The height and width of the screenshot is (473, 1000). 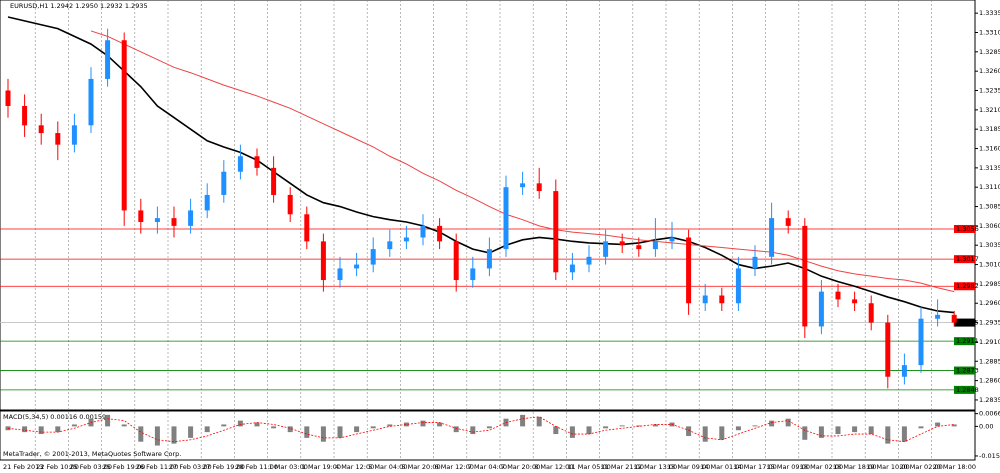 What do you see at coordinates (420, 467) in the screenshot?
I see `x-tick-label: 5 Mar 20:00` at bounding box center [420, 467].